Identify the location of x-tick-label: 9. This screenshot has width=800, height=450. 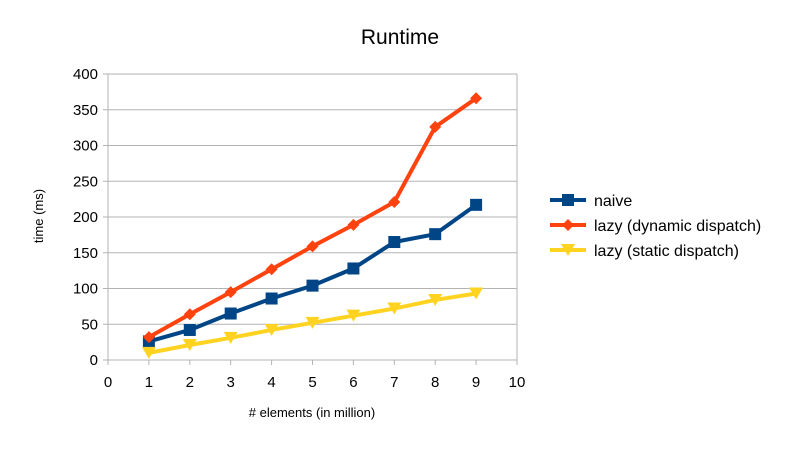
(476, 382).